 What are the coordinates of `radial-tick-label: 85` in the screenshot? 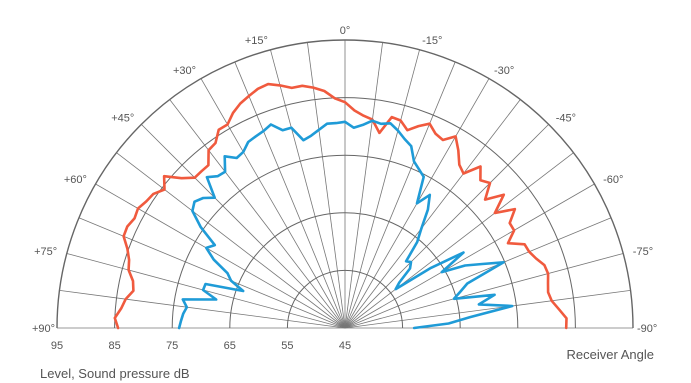 It's located at (114, 346).